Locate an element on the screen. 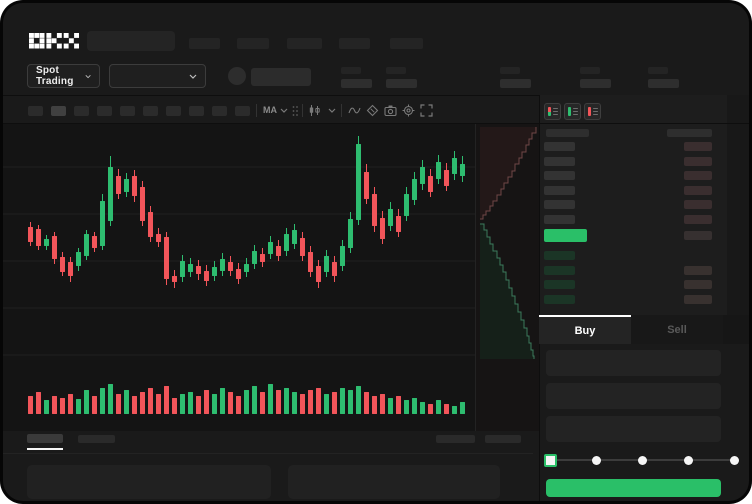 The width and height of the screenshot is (752, 504). tab-buy: Buy is located at coordinates (585, 329).